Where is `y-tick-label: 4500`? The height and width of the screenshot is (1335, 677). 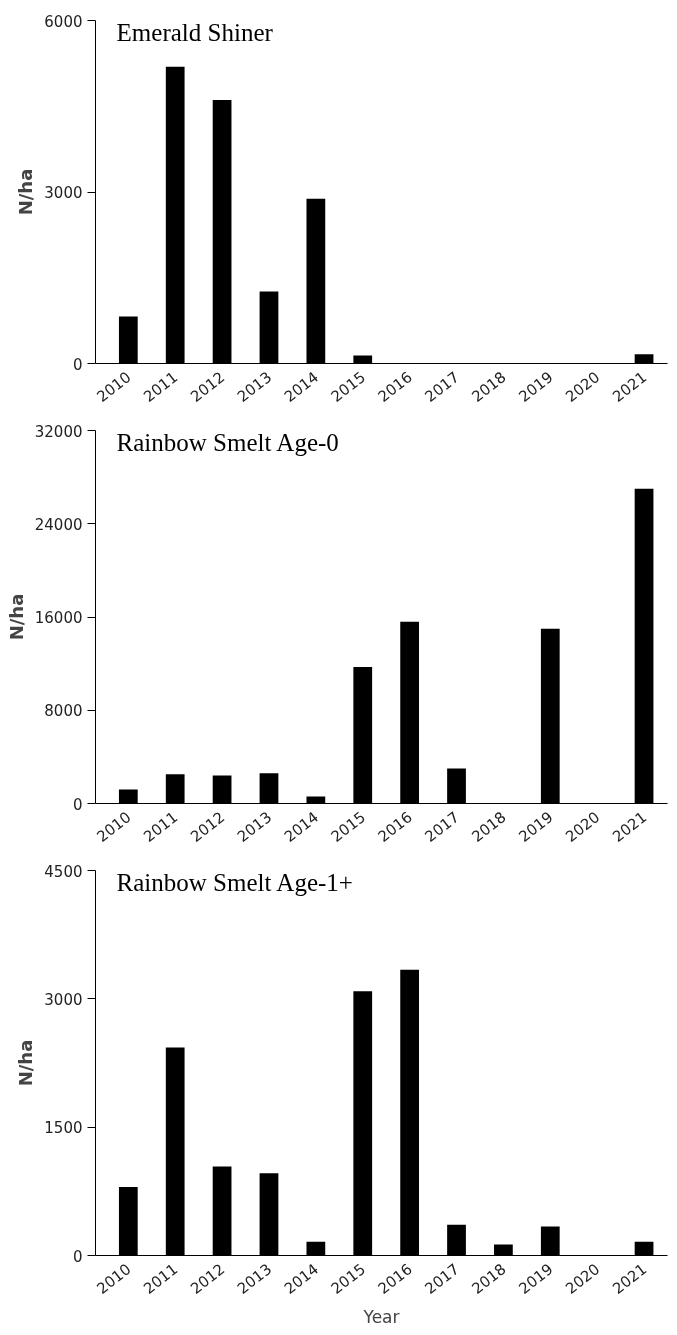 y-tick-label: 4500 is located at coordinates (63, 871).